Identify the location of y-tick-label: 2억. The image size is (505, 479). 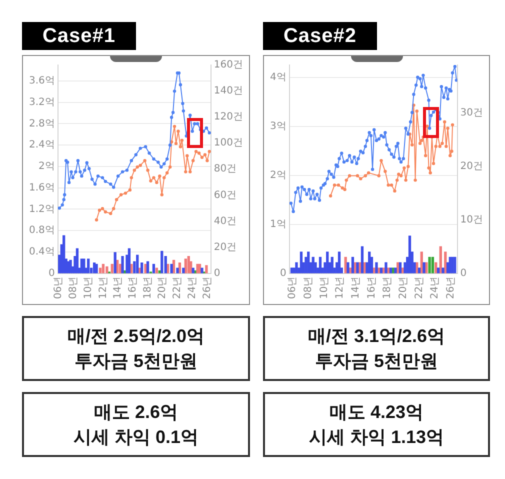
(46, 166).